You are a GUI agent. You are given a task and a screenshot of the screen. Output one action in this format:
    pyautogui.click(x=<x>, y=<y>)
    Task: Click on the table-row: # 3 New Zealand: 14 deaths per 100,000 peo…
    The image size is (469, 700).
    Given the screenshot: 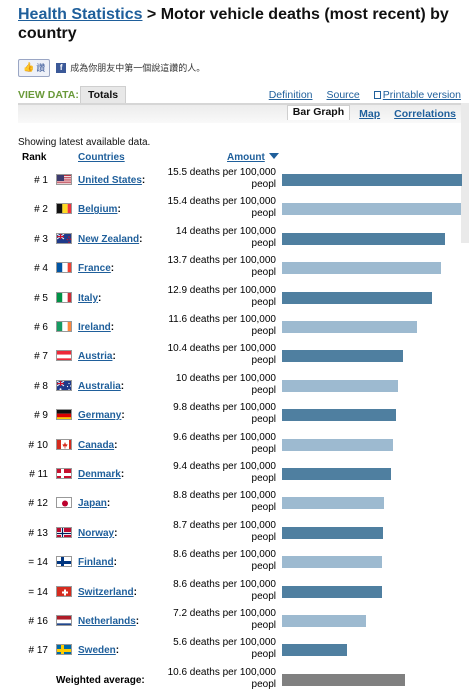 What is the action you would take?
    pyautogui.click(x=234, y=239)
    